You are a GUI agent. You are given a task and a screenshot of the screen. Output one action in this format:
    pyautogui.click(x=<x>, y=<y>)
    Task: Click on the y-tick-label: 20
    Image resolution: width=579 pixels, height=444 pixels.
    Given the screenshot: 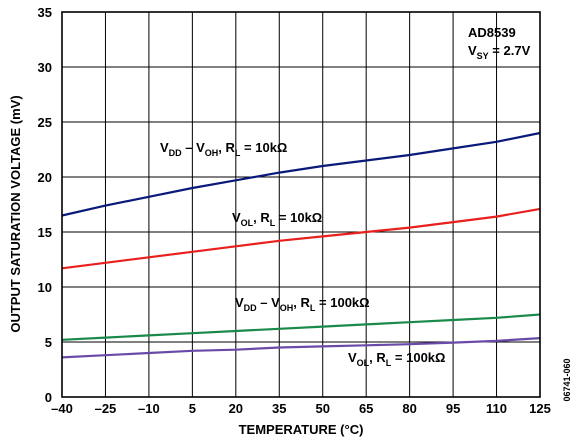 What is the action you would take?
    pyautogui.click(x=45, y=177)
    